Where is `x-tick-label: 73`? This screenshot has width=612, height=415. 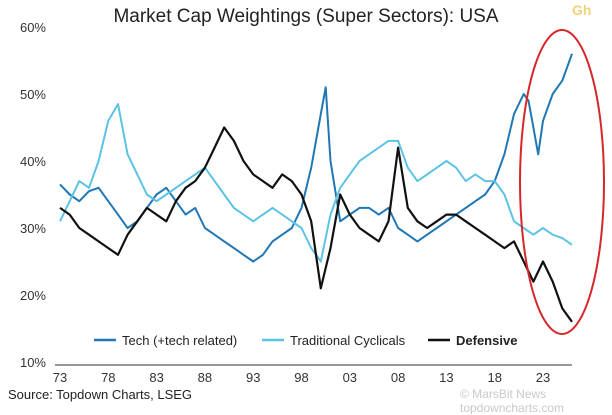 x-tick-label: 73 is located at coordinates (60, 377).